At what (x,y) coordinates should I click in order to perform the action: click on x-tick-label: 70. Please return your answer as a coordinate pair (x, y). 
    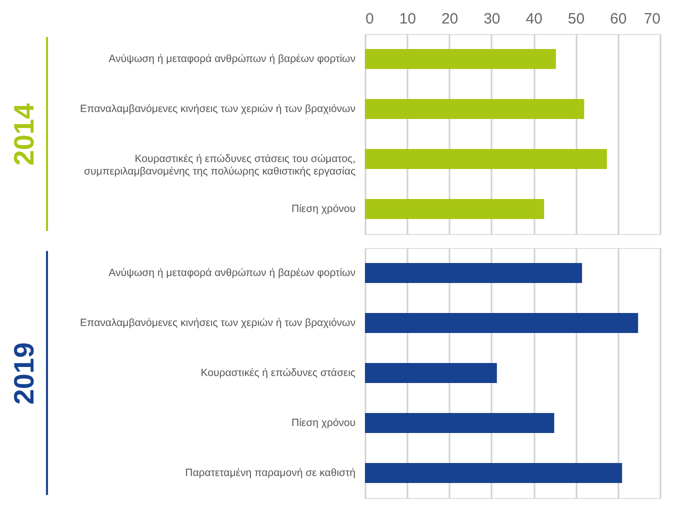
    Looking at the image, I should click on (652, 19).